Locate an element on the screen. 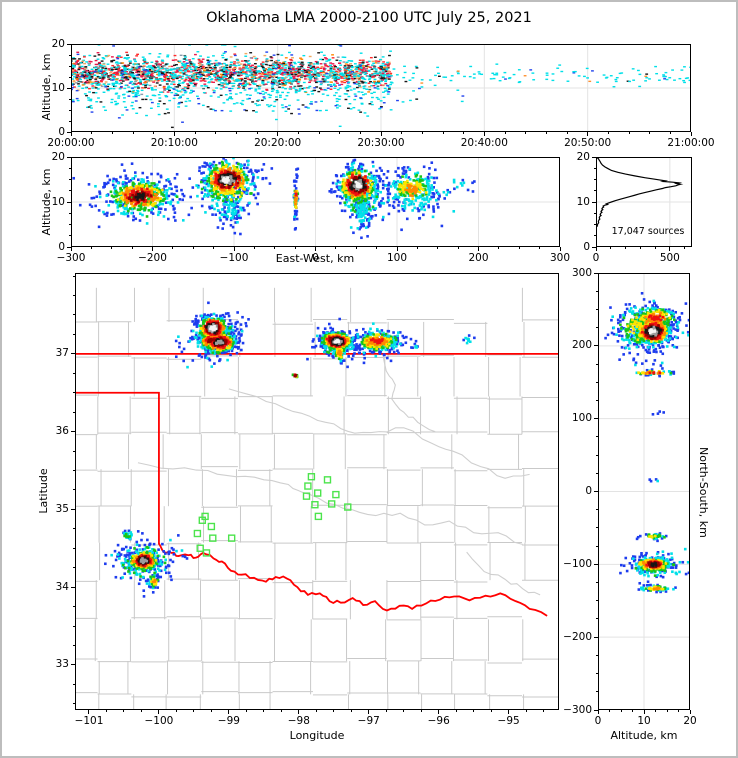 The image size is (738, 758). tick-label: 37 is located at coordinates (62, 353).